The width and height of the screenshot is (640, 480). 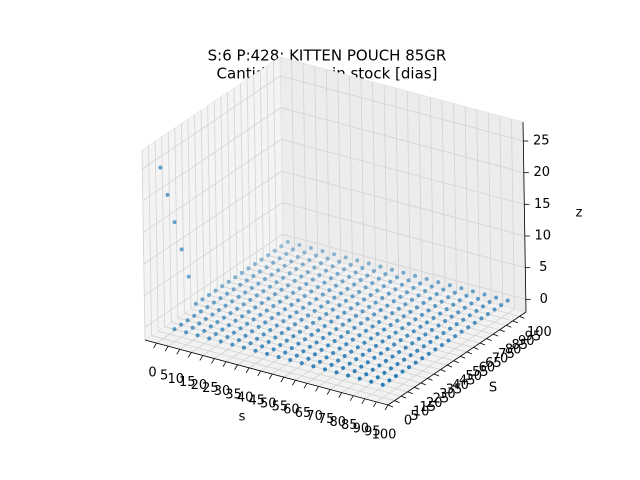 What do you see at coordinates (175, 379) in the screenshot?
I see `x-tick-label: 10` at bounding box center [175, 379].